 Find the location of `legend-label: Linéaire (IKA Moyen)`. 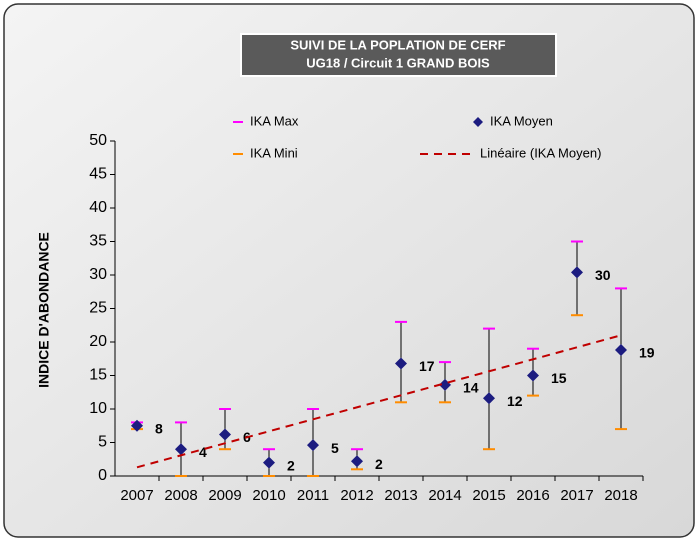

legend-label: Linéaire (IKA Moyen) is located at coordinates (540, 152).